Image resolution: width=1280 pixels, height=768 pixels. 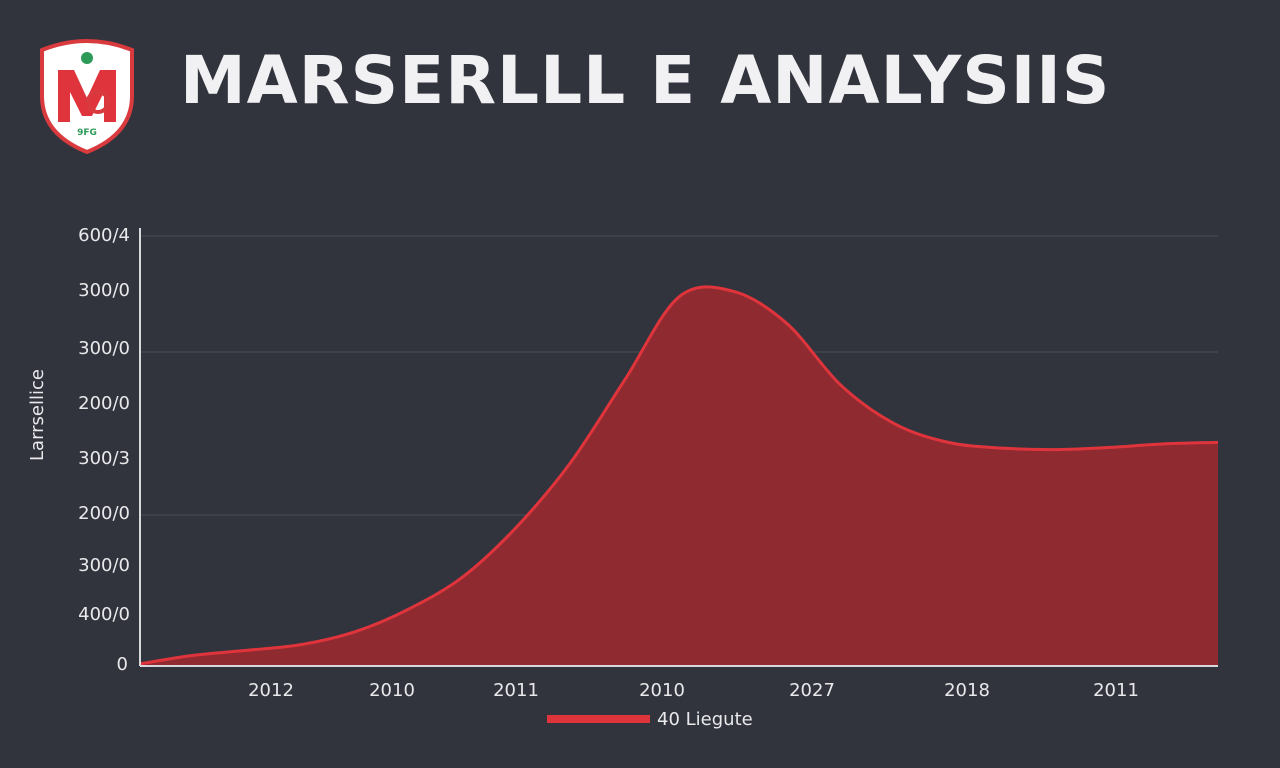 I want to click on page-title: MARSERLLL E ANALYSIIS, so click(x=645, y=80).